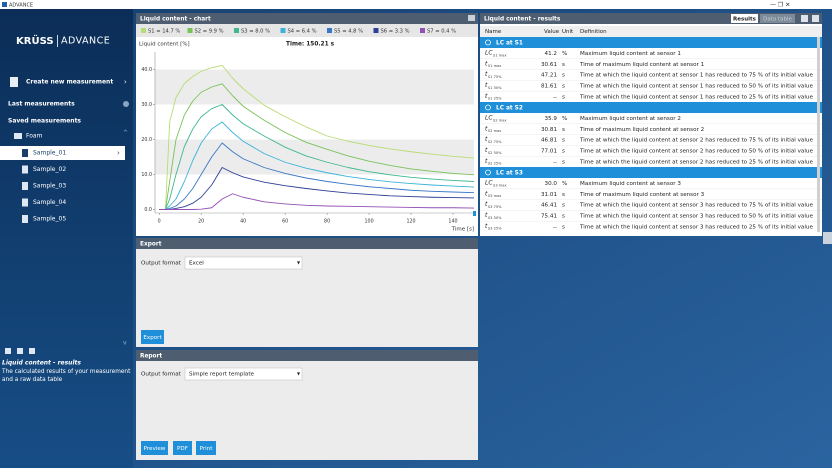 The width and height of the screenshot is (832, 472). Describe the element at coordinates (201, 222) in the screenshot. I see `x-tick-label: 20` at that location.